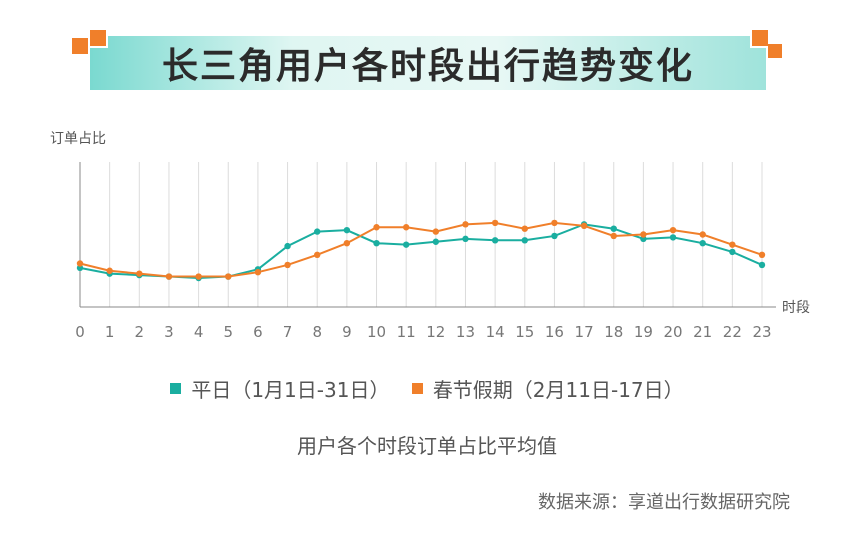  What do you see at coordinates (417, 388) in the screenshot?
I see `legend-swatch-holiday` at bounding box center [417, 388].